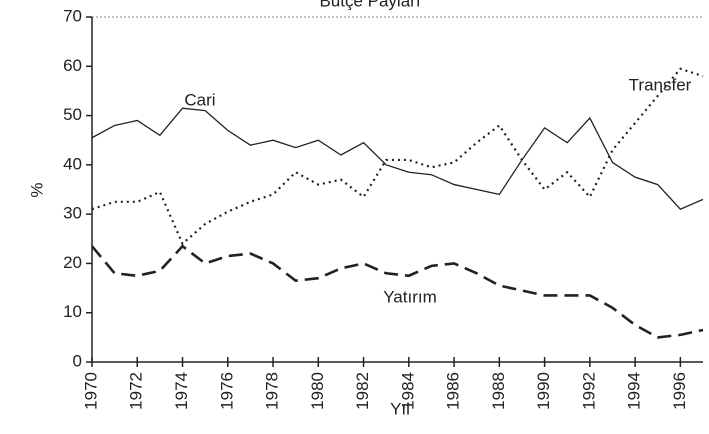  What do you see at coordinates (181, 391) in the screenshot?
I see `x-tick-label: 1974` at bounding box center [181, 391].